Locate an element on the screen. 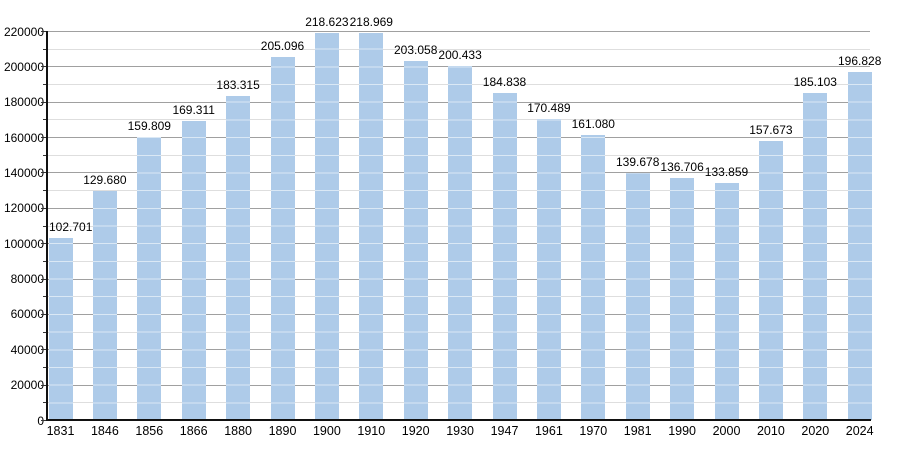 The image size is (900, 450). y-tick-label: 200000 is located at coordinates (23, 66).